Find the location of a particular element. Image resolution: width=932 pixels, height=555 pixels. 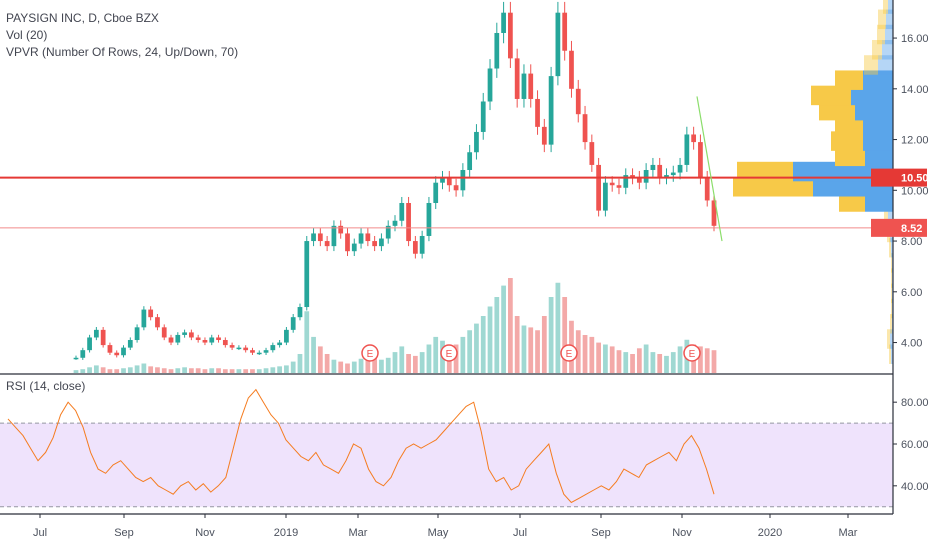

volume-profile is located at coordinates (813, 182).